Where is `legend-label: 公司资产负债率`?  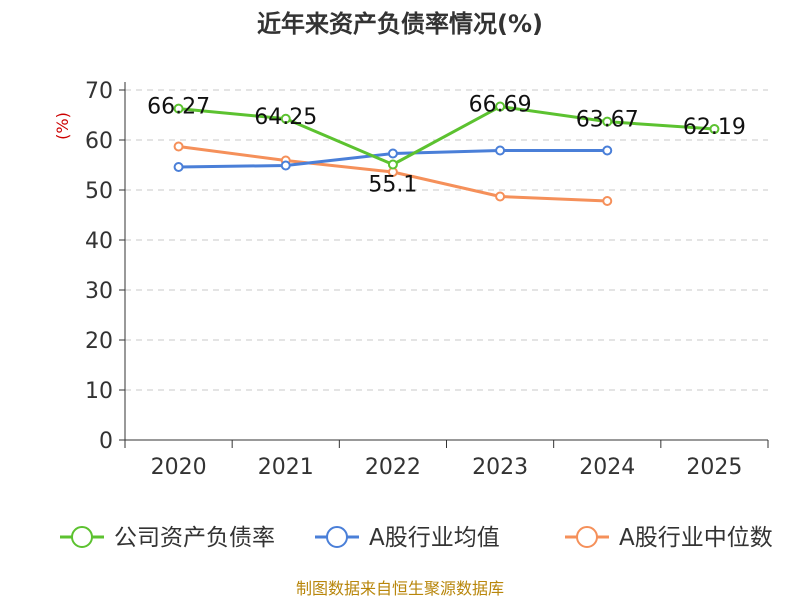
legend-label: 公司资产负债率 is located at coordinates (194, 538).